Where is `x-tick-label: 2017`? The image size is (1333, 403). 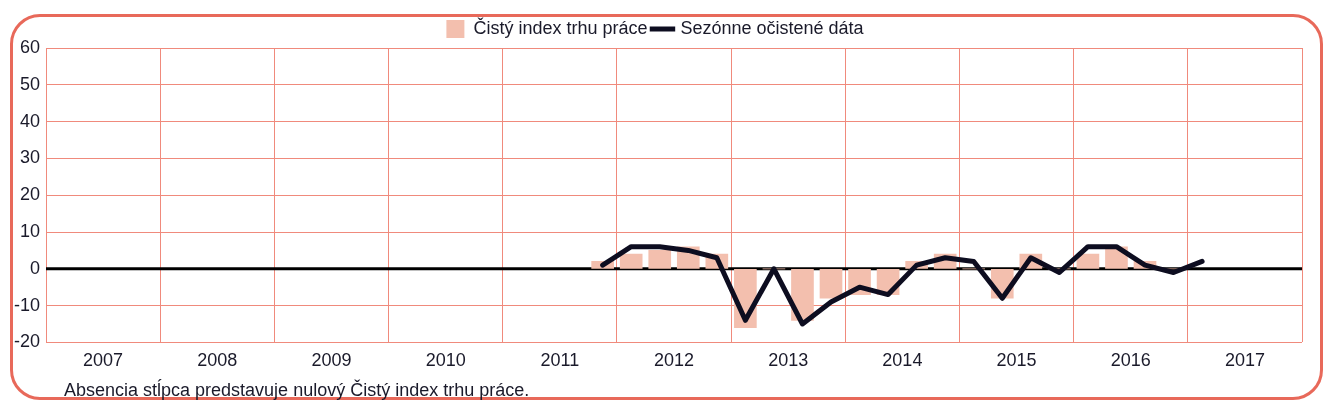
x-tick-label: 2017 is located at coordinates (1244, 360).